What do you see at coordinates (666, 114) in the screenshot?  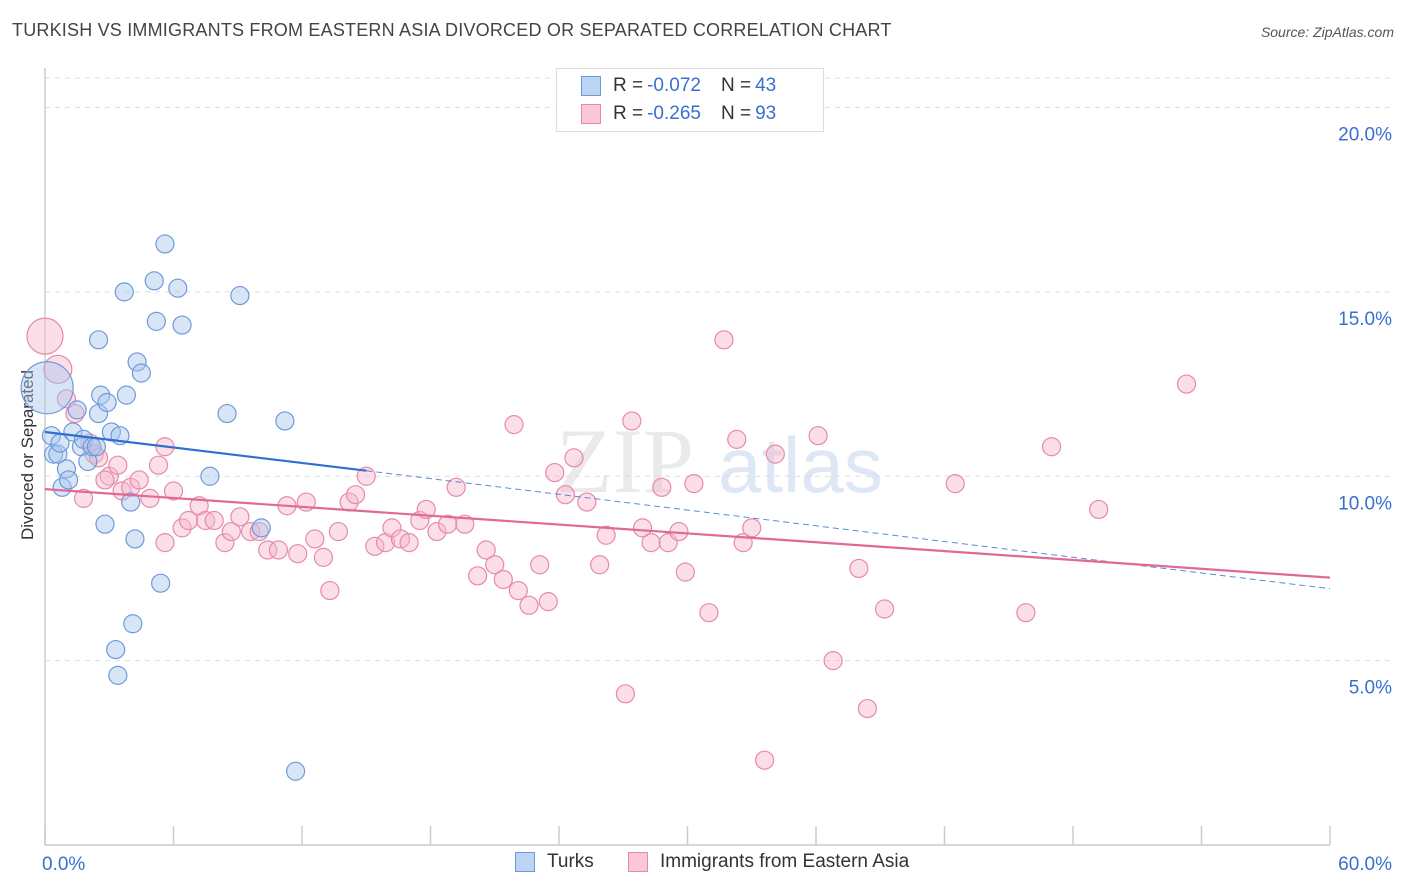 I see `legend-row-asia: R = -0.265 N = 93` at bounding box center [666, 114].